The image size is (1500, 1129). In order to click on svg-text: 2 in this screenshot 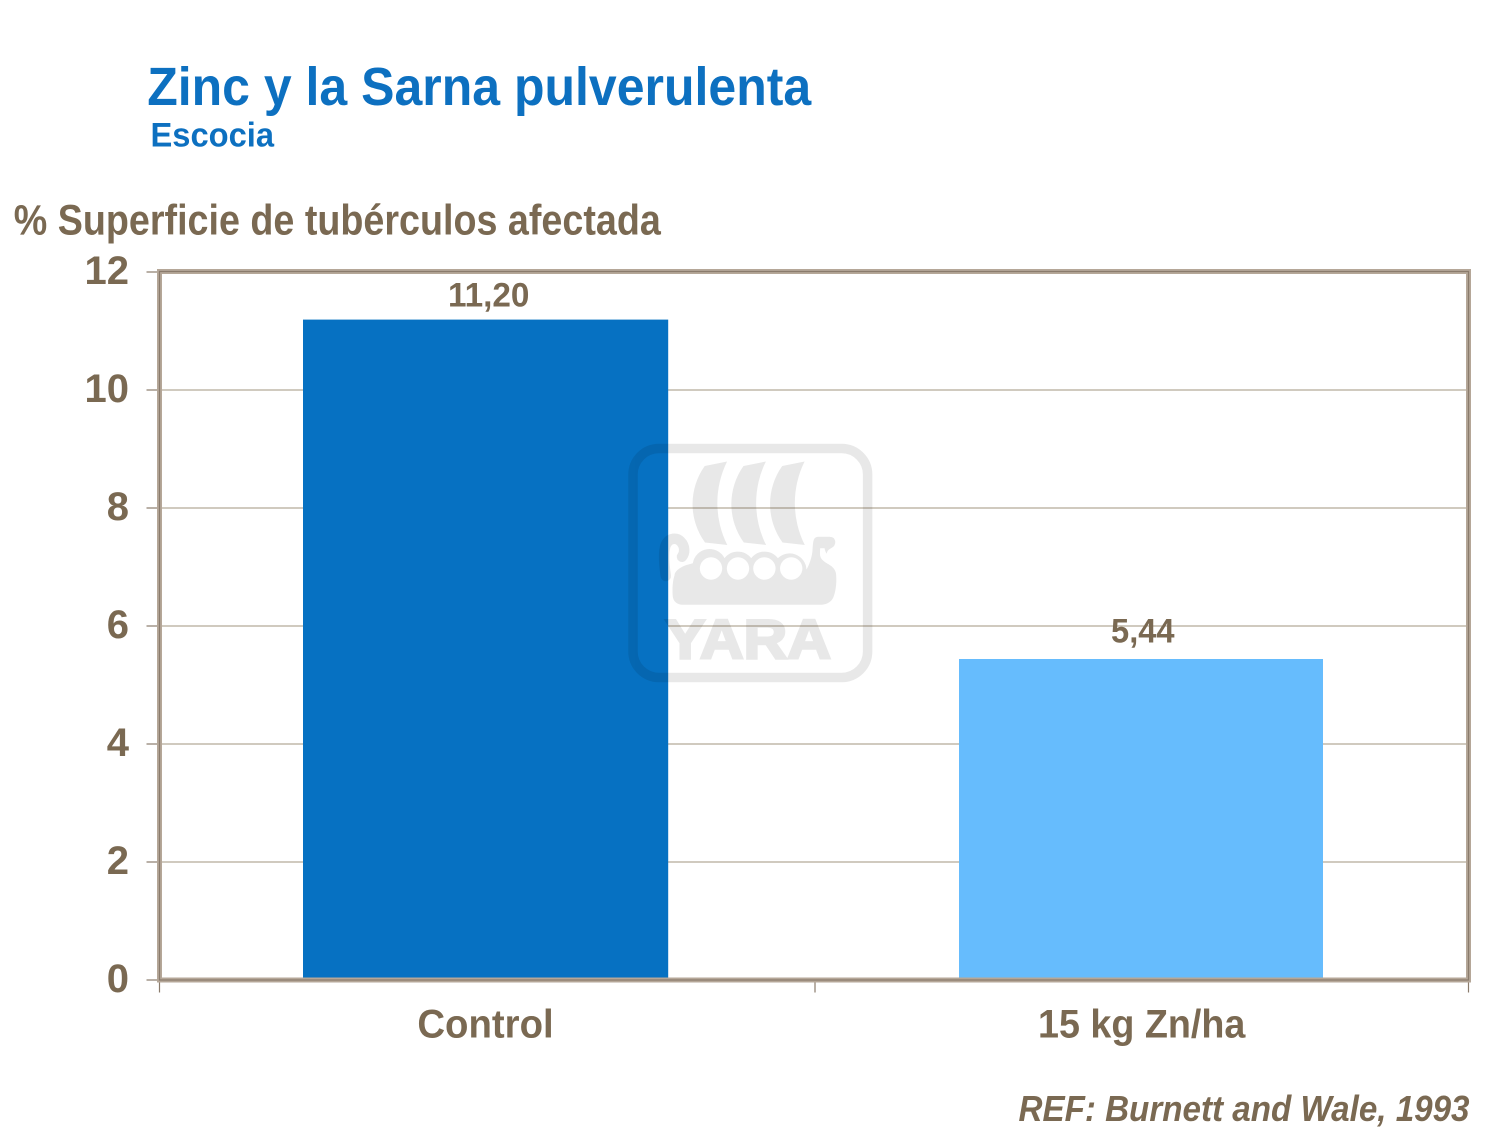, I will do `click(118, 861)`.